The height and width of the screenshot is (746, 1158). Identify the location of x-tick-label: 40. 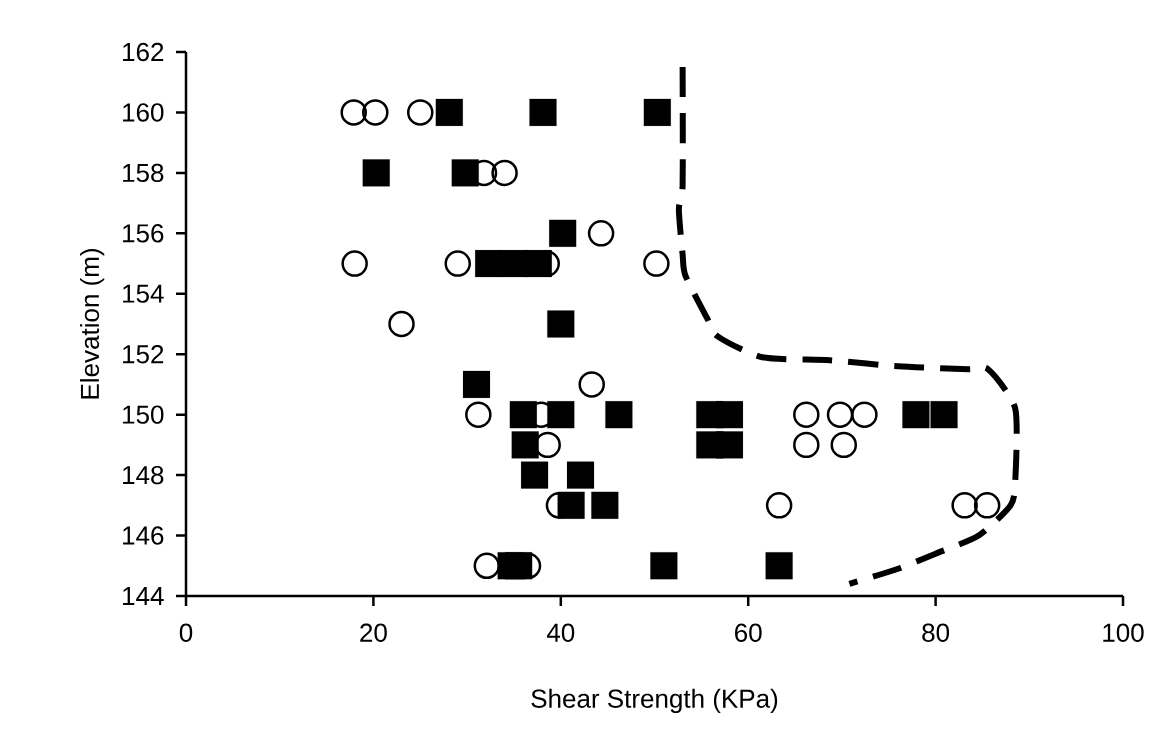
(560, 632).